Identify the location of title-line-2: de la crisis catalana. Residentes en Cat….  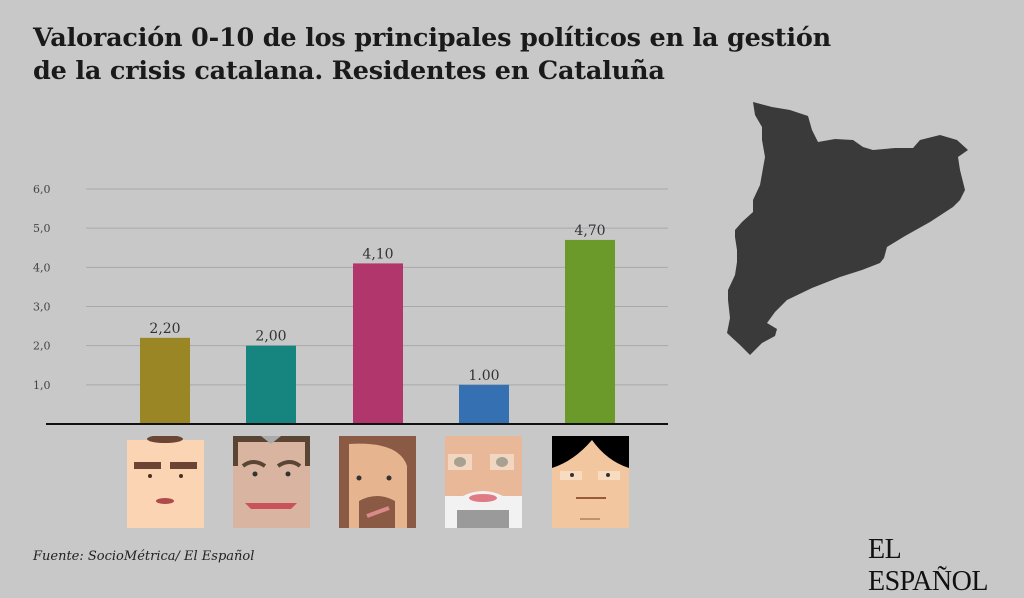
(349, 71).